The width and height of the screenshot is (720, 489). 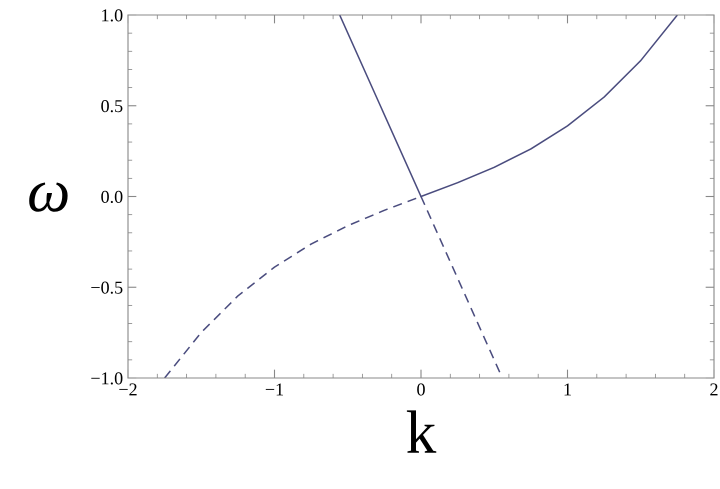 I want to click on x-tick-label: −2, so click(x=128, y=389).